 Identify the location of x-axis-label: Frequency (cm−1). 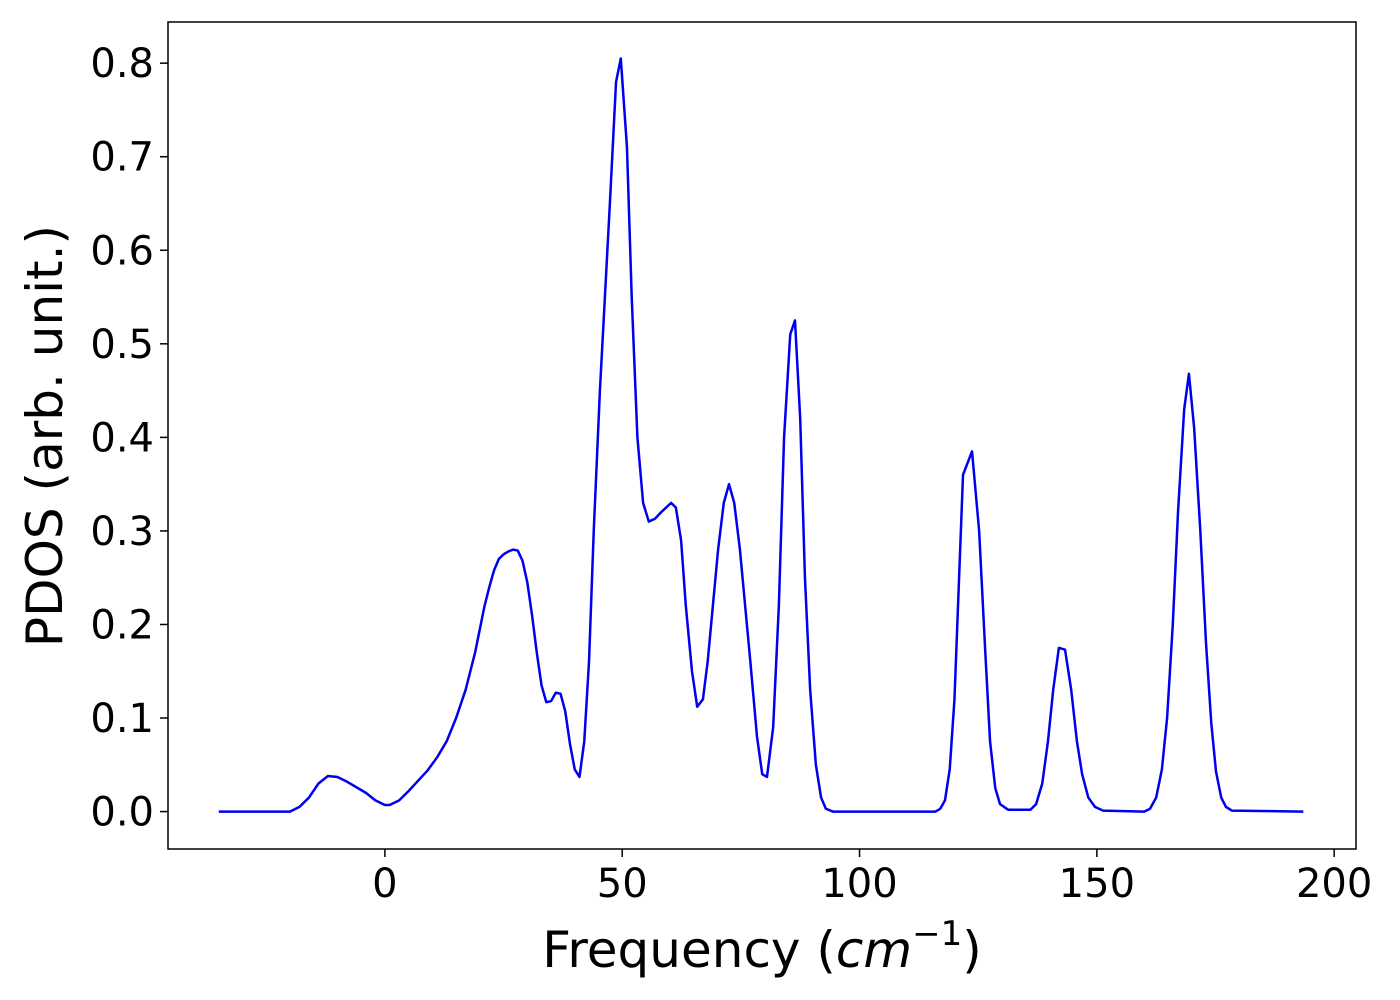
(762, 946).